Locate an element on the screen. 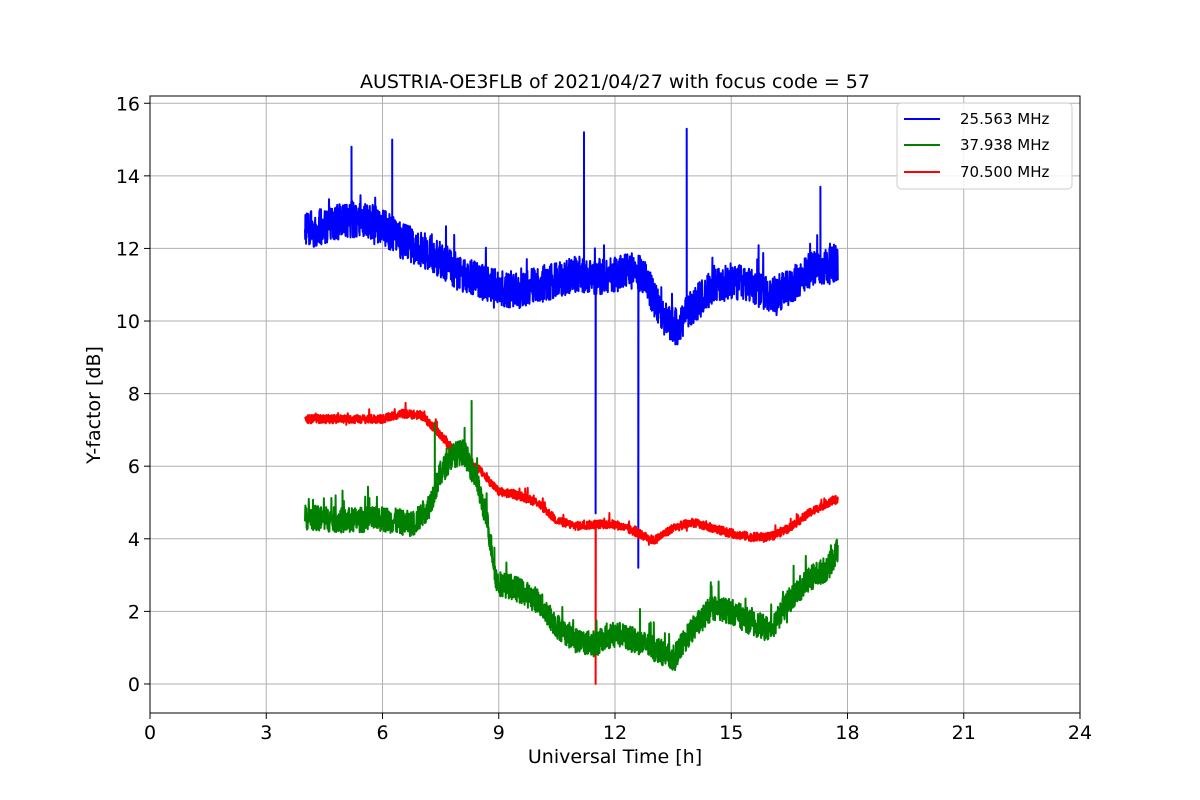 This screenshot has width=1200, height=800. y-tick-label: 4 is located at coordinates (134, 540).